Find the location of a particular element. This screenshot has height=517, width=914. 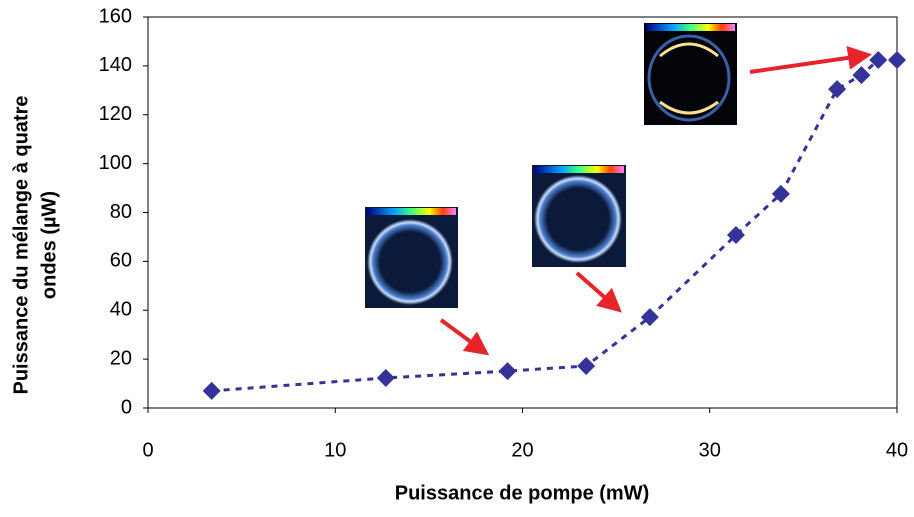

x-tick-label: 20 is located at coordinates (522, 450).